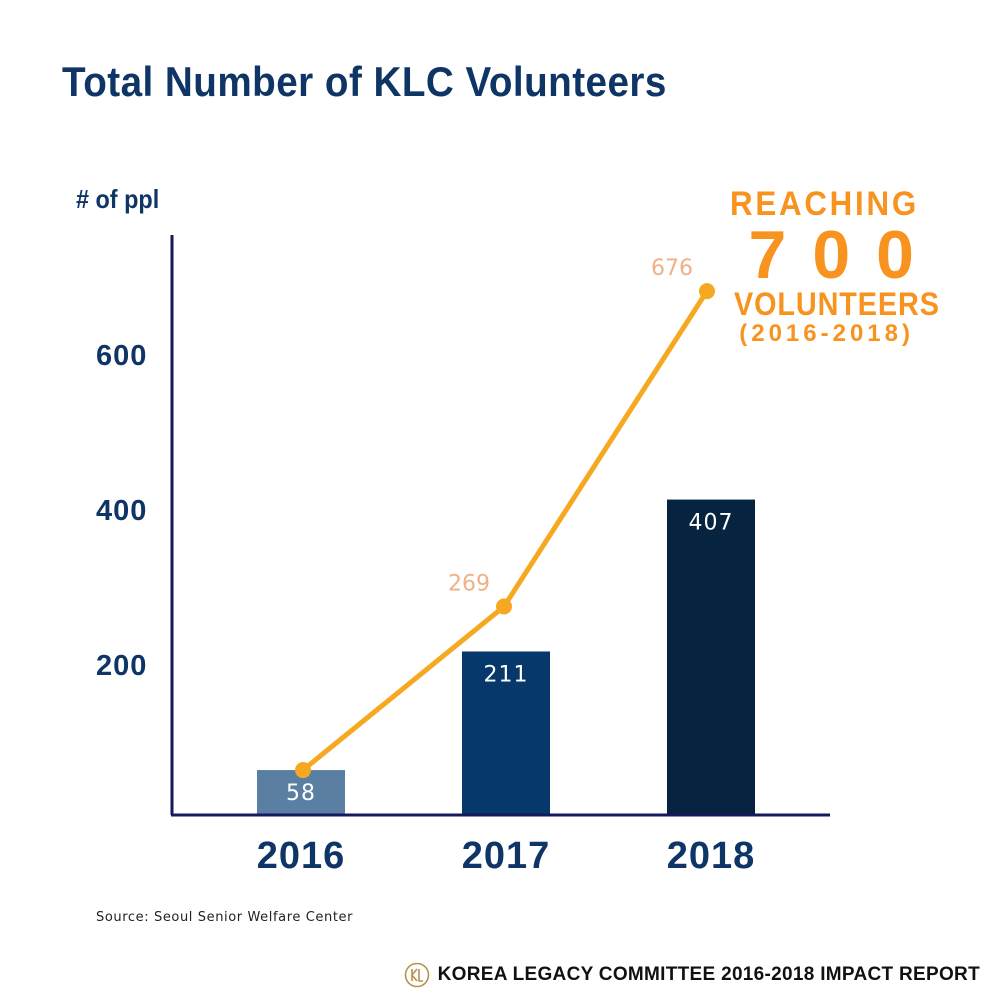 Image resolution: width=1000 pixels, height=1000 pixels. What do you see at coordinates (416, 975) in the screenshot?
I see `klc-logo-icon` at bounding box center [416, 975].